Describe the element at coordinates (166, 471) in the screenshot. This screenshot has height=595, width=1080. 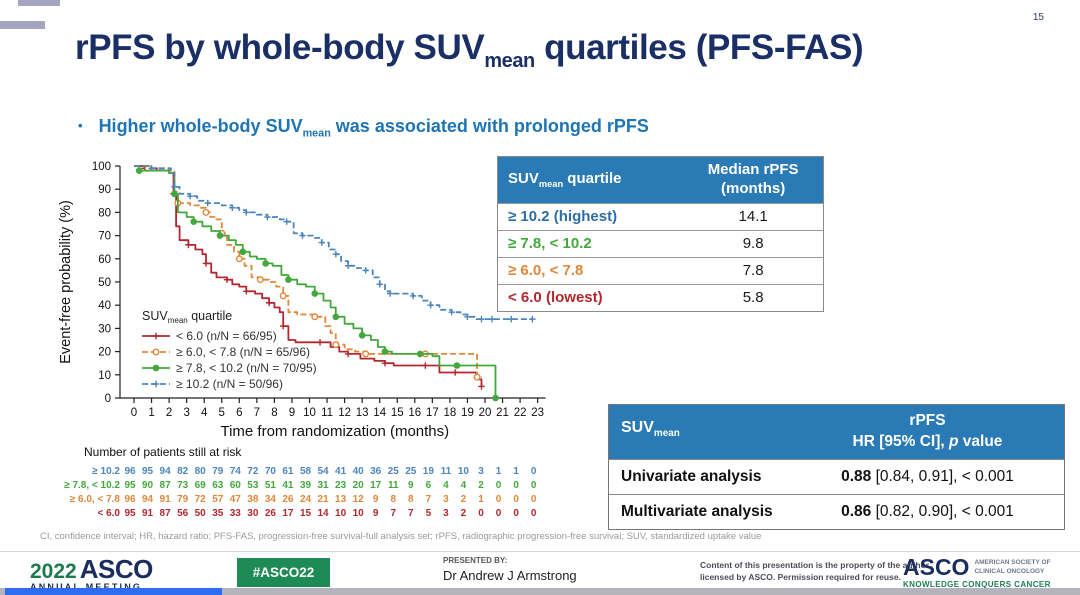
I see `at-risk-value: 94` at that location.